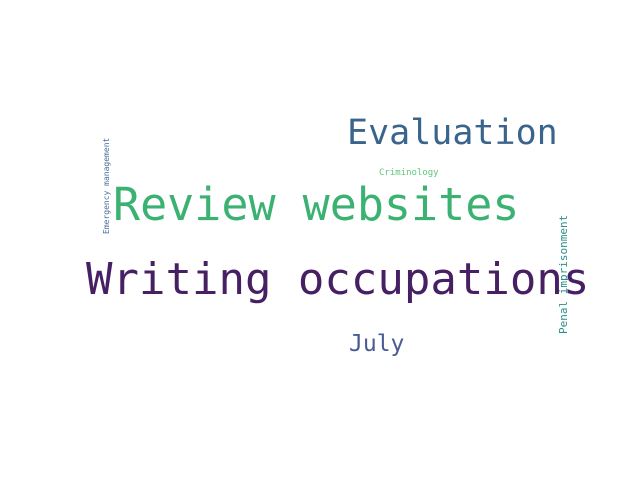 Image resolution: width=640 pixels, height=480 pixels. I want to click on word-penal-imprisonment: Penal imprisonment, so click(563, 274).